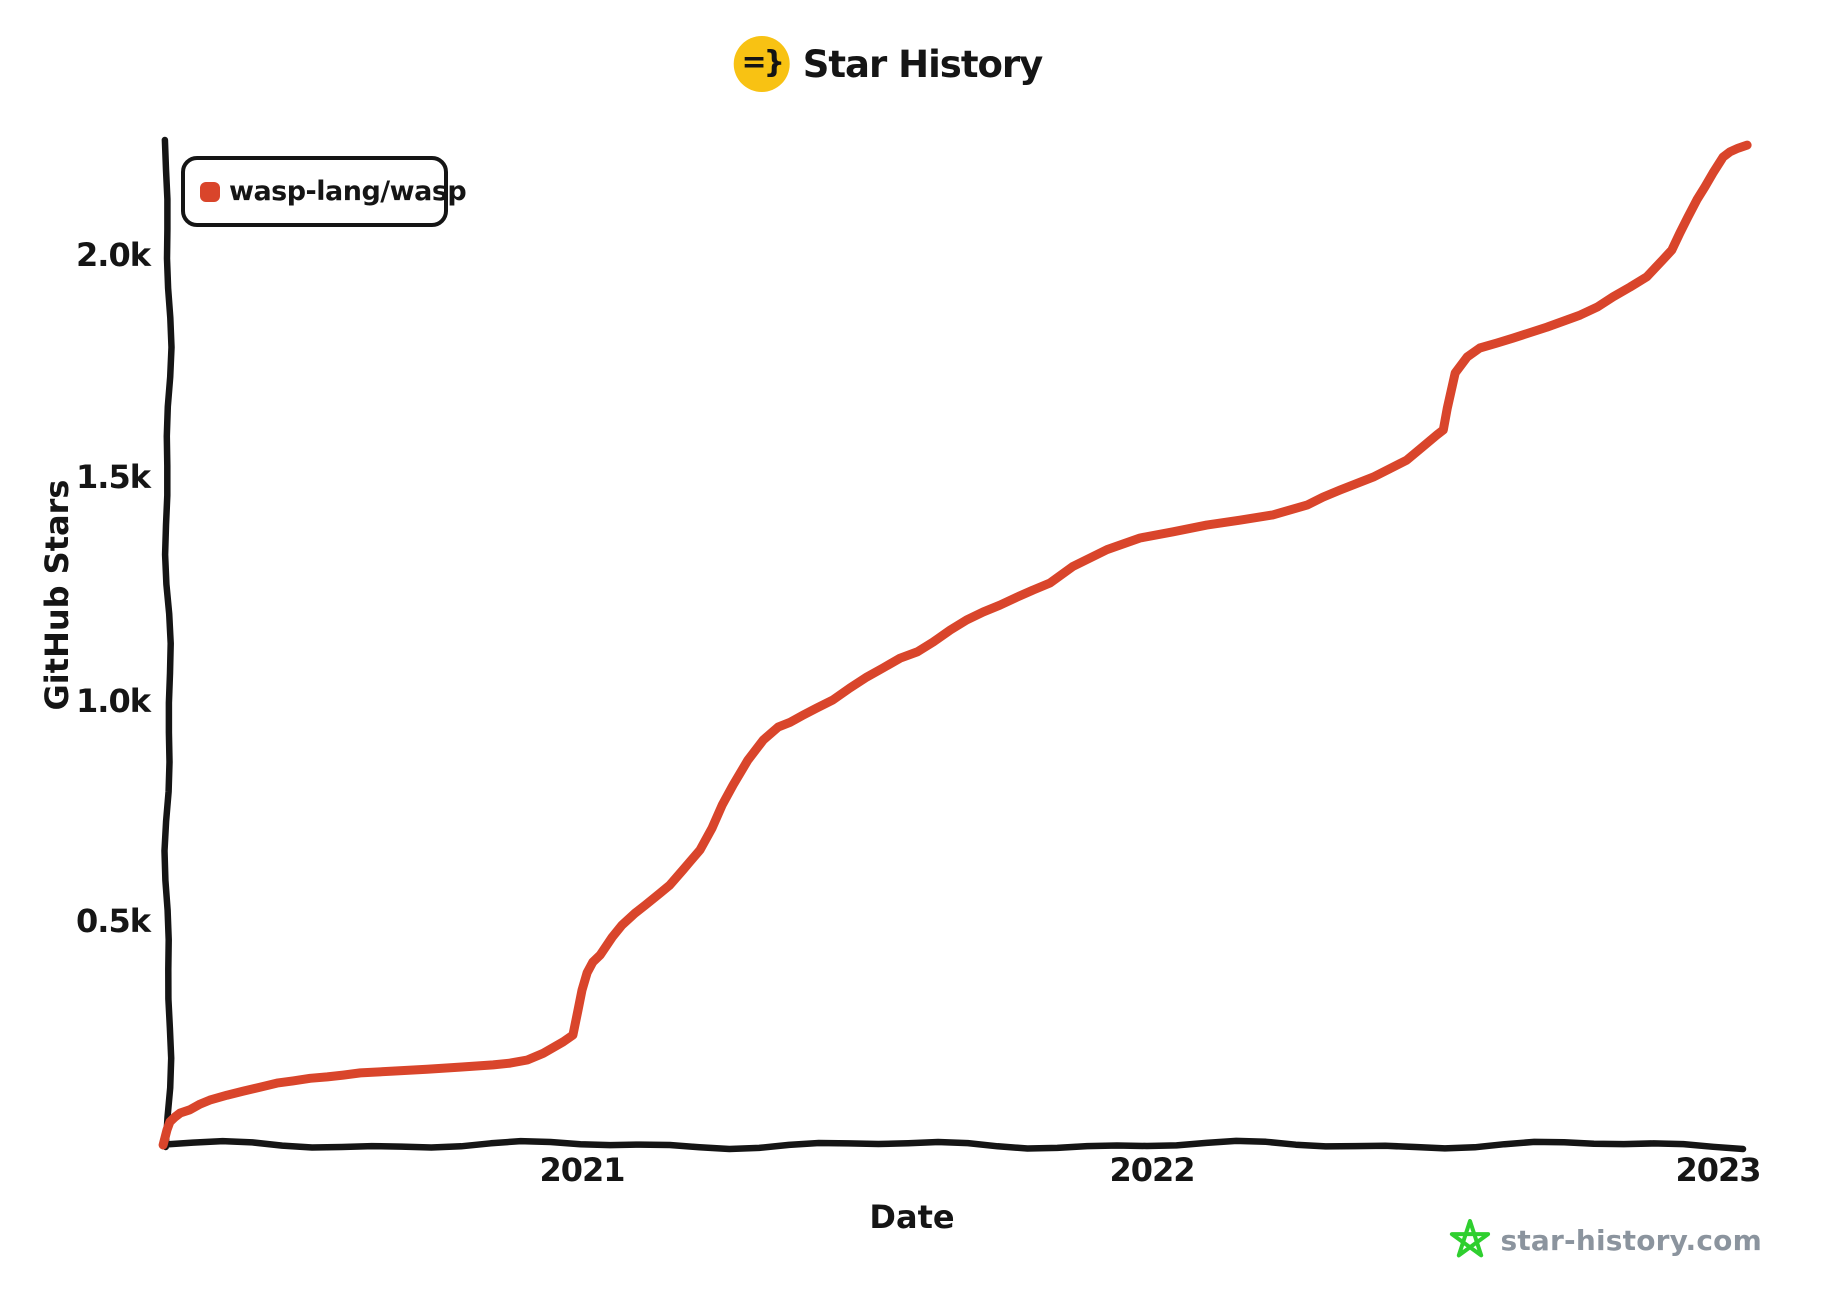  Describe the element at coordinates (923, 64) in the screenshot. I see `chart-title: Star History` at that location.